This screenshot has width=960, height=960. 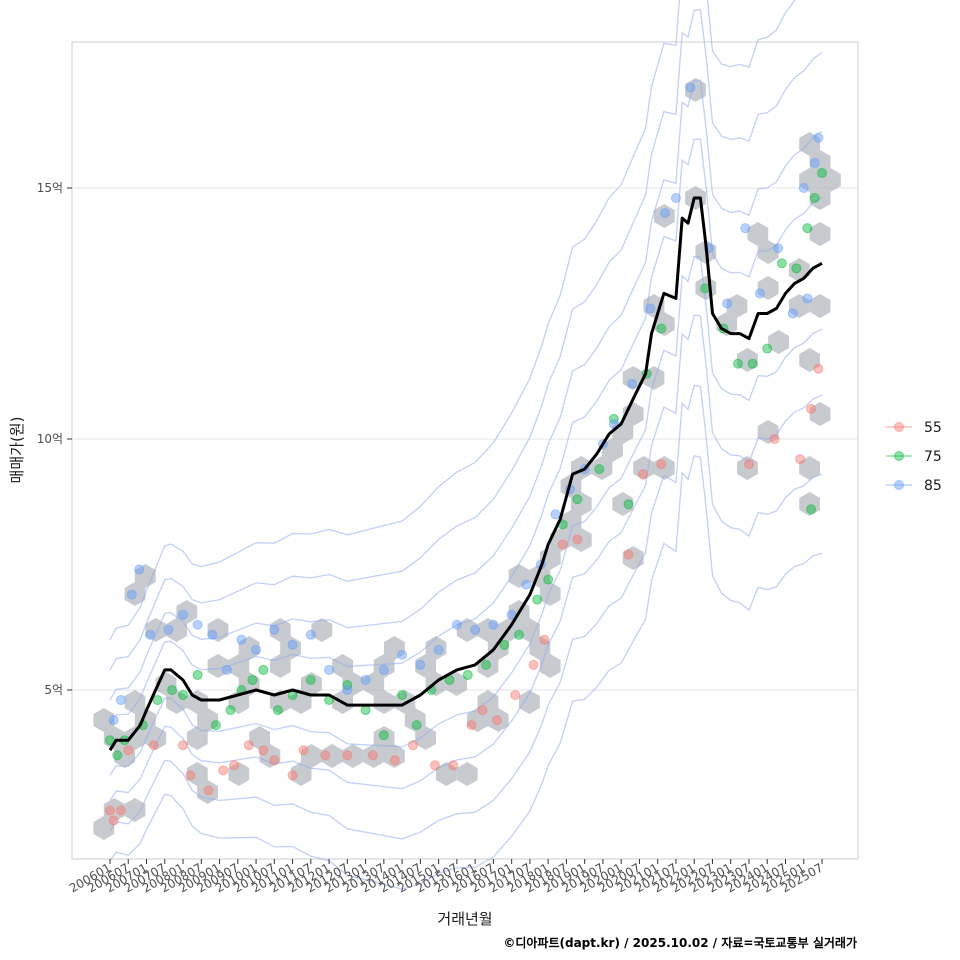 I want to click on y-tick-label: 10억, so click(x=50, y=439).